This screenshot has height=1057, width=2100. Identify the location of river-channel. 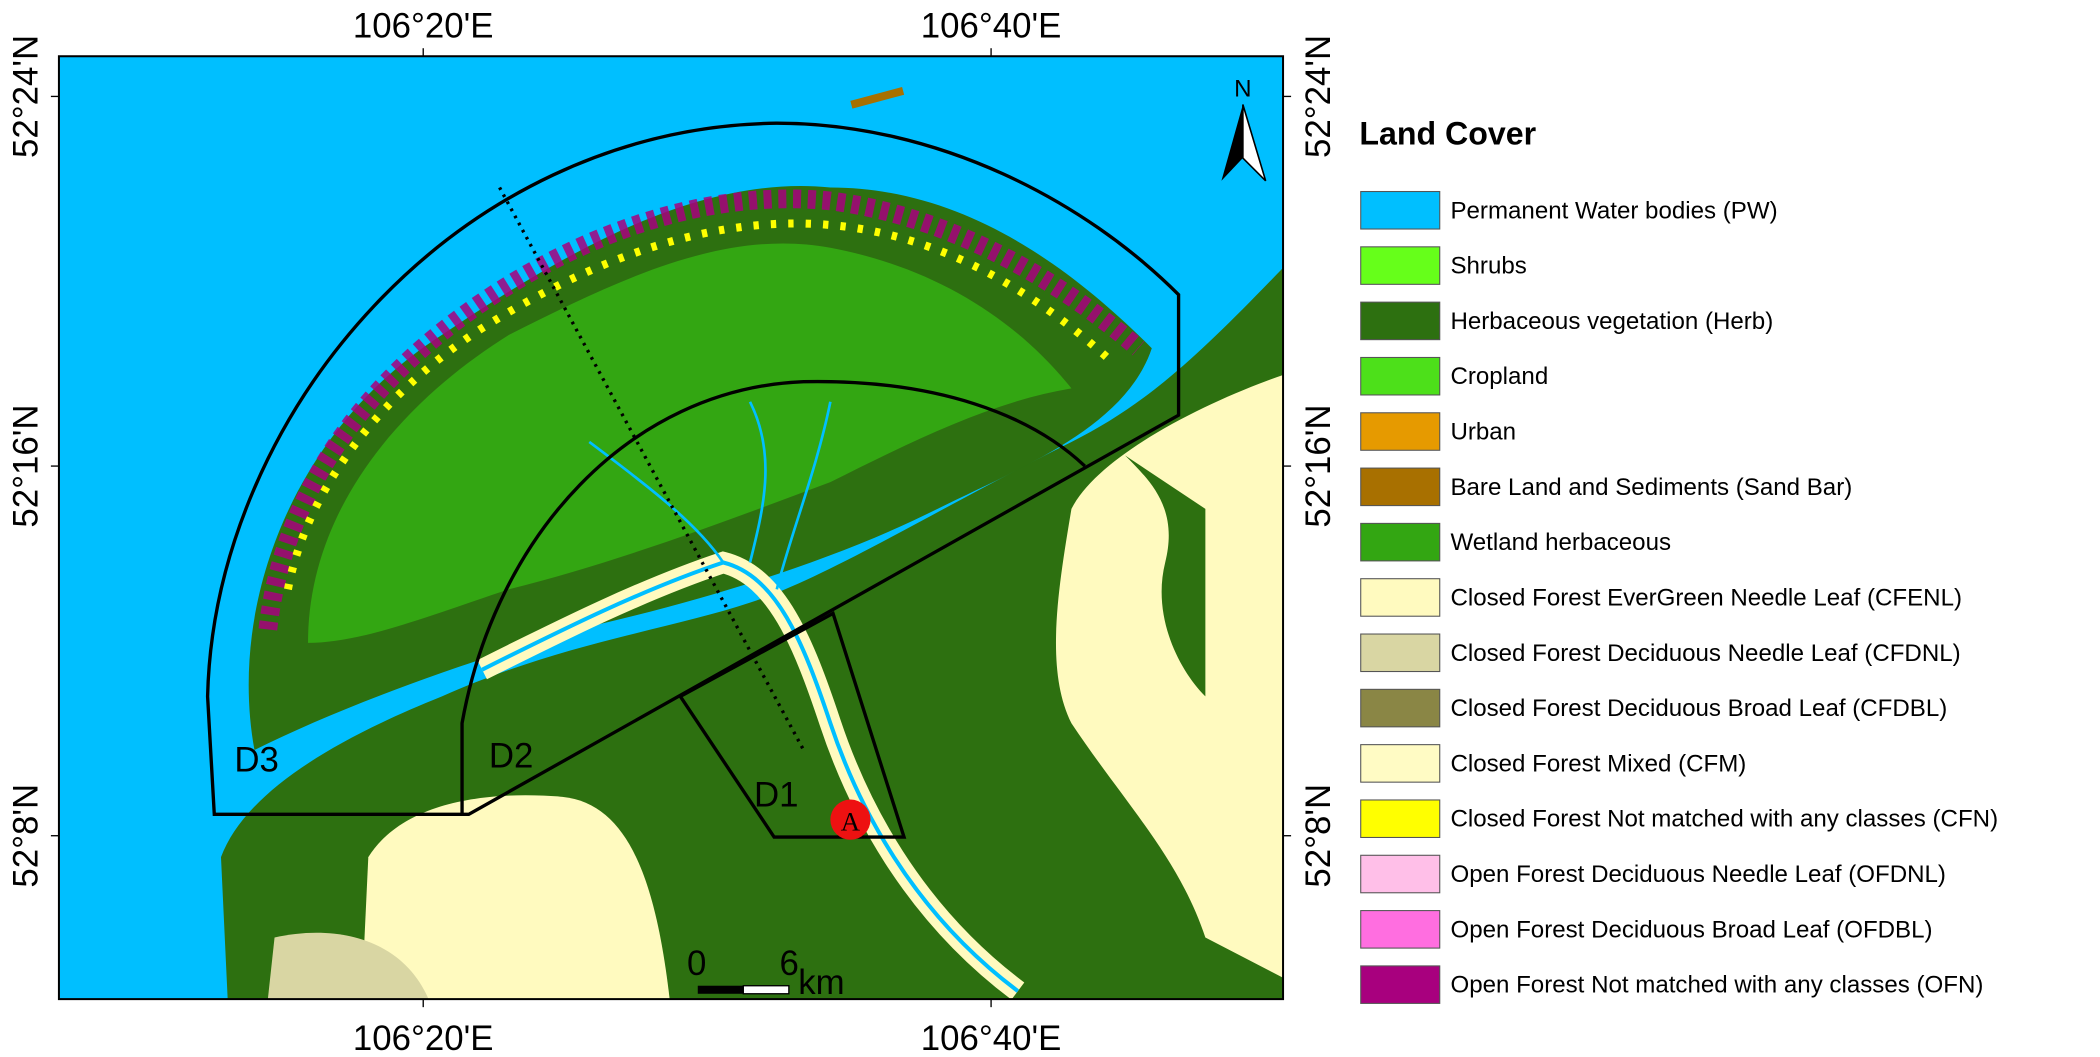
(750, 776).